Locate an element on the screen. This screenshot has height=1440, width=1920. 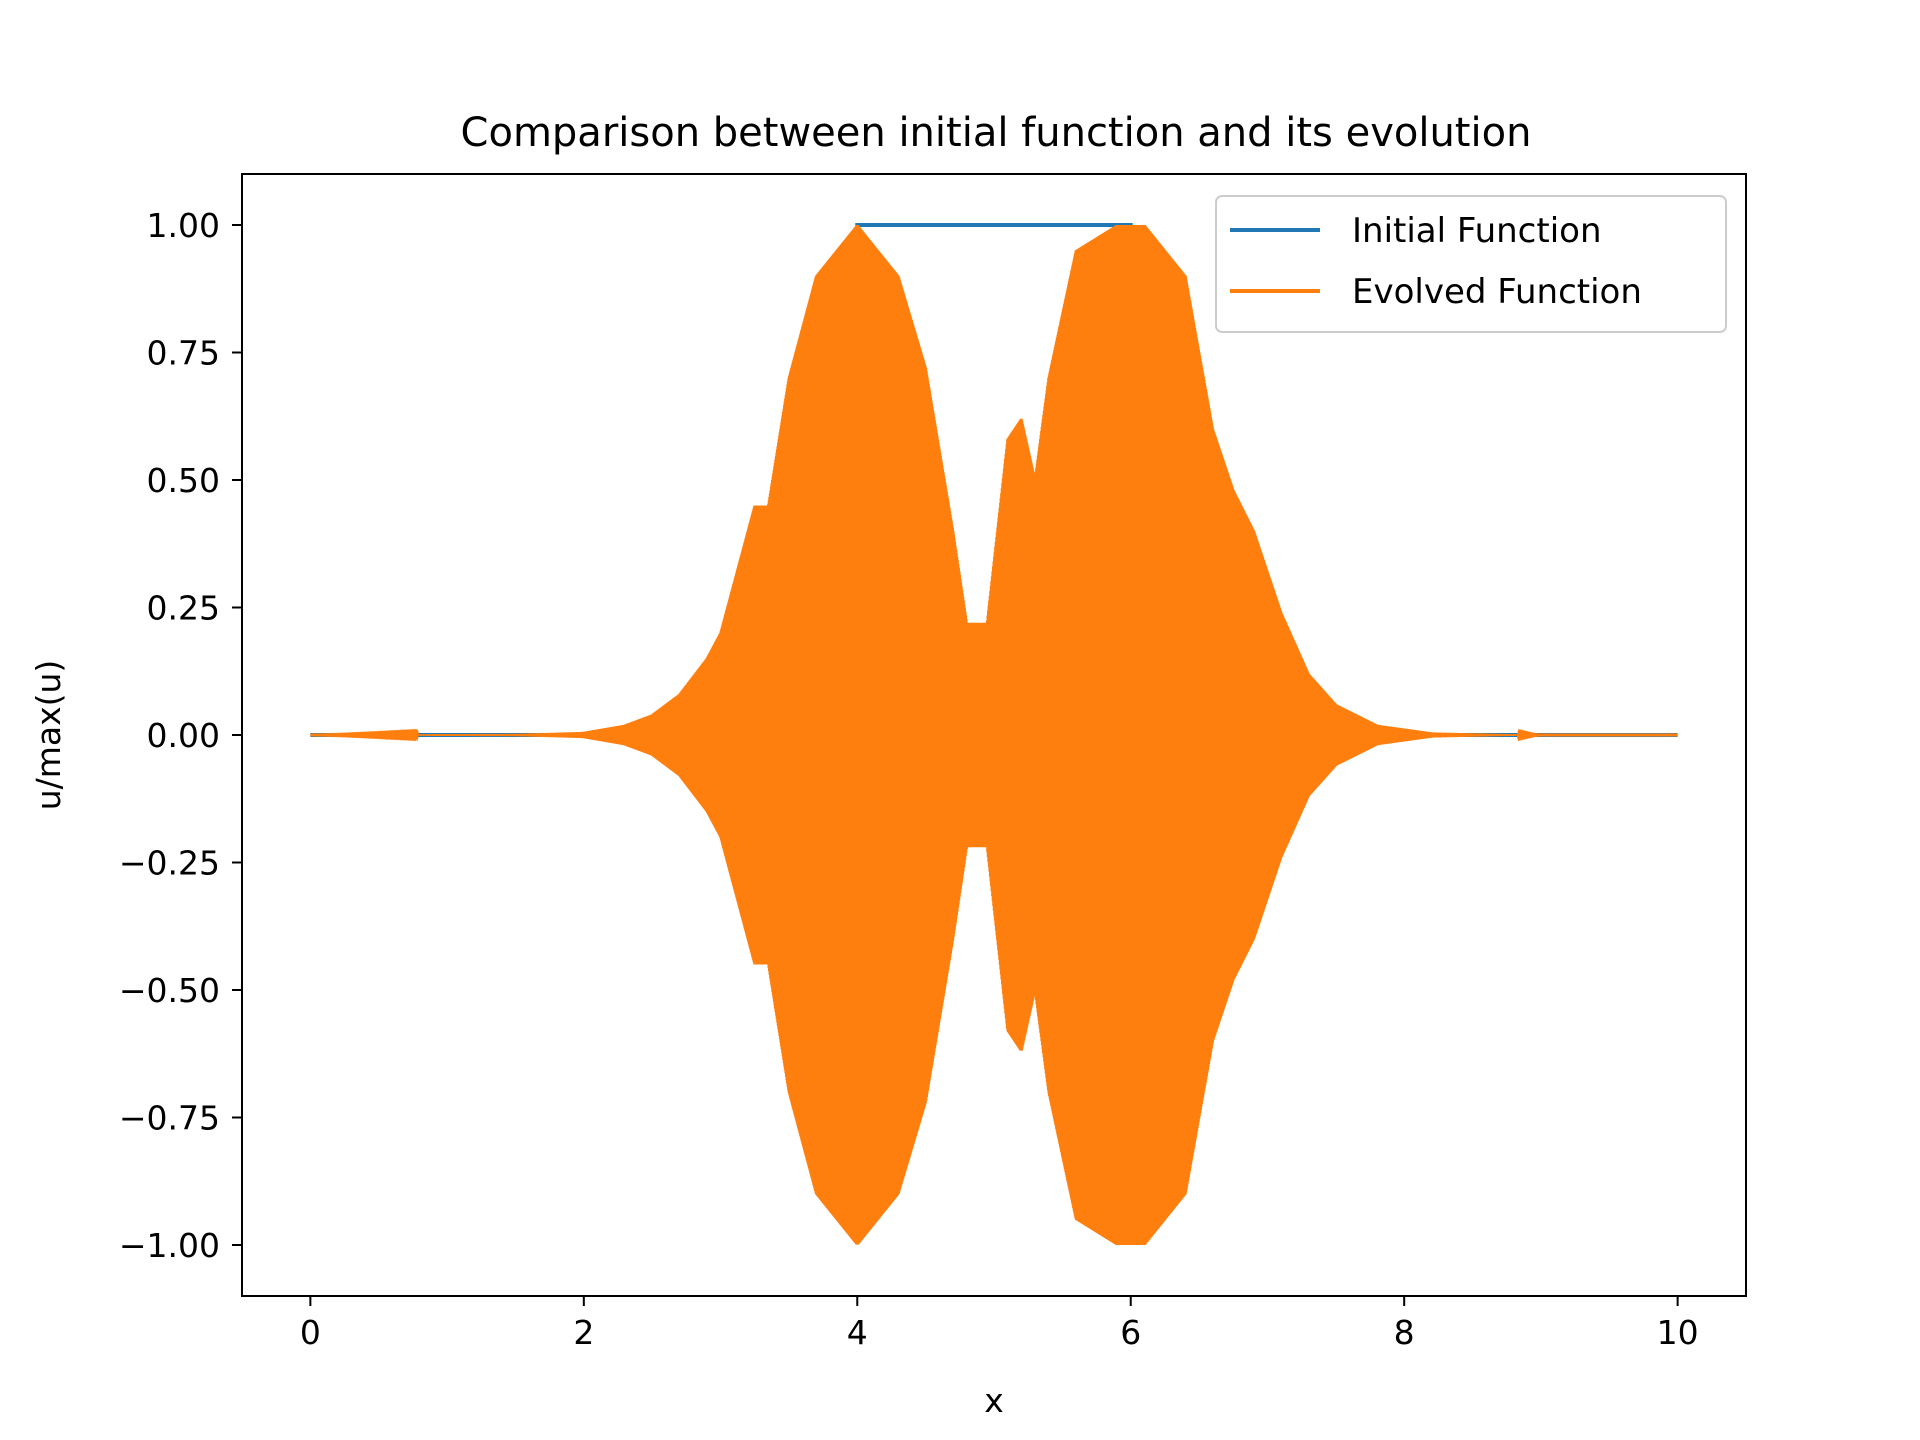
y-tick-label: 0.75 is located at coordinates (183, 353).